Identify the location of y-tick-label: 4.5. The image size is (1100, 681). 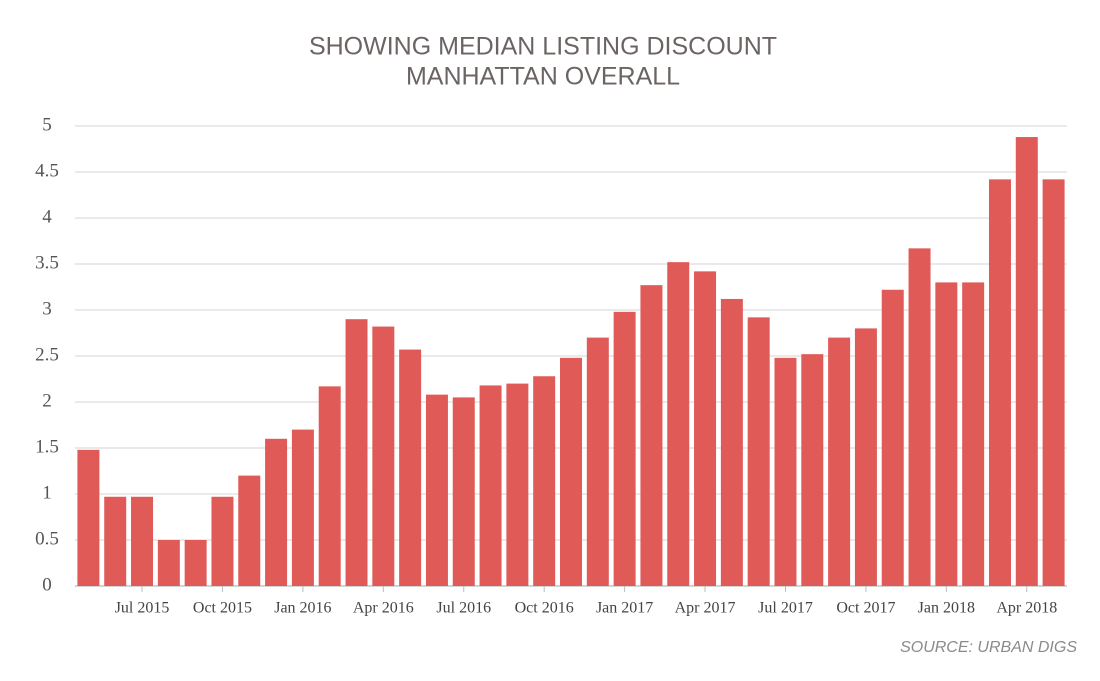
(47, 170).